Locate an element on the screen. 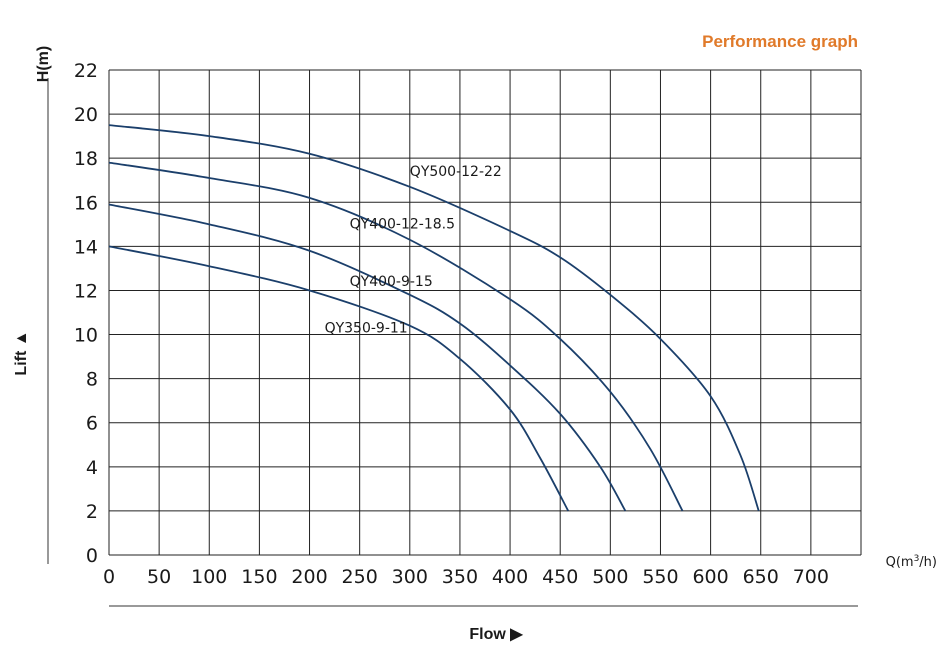 This screenshot has width=943, height=659. y-tick-label: 4 is located at coordinates (92, 468).